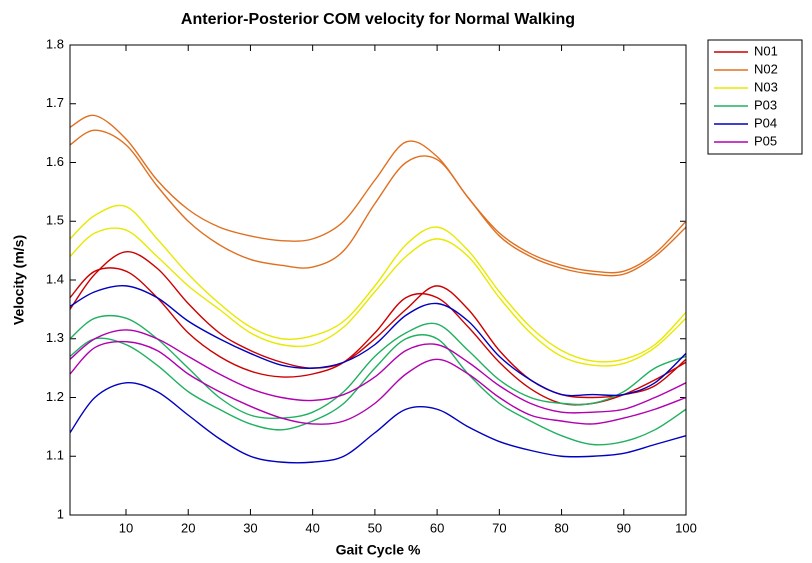 The height and width of the screenshot is (563, 812). Describe the element at coordinates (375, 527) in the screenshot. I see `x-tick-label: 50` at that location.